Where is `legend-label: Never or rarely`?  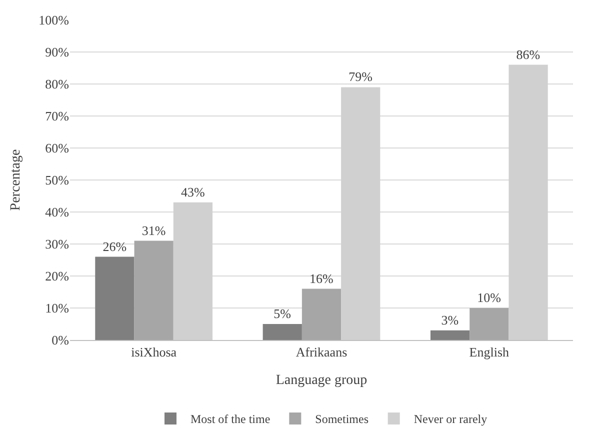
legend-label: Never or rarely is located at coordinates (451, 419).